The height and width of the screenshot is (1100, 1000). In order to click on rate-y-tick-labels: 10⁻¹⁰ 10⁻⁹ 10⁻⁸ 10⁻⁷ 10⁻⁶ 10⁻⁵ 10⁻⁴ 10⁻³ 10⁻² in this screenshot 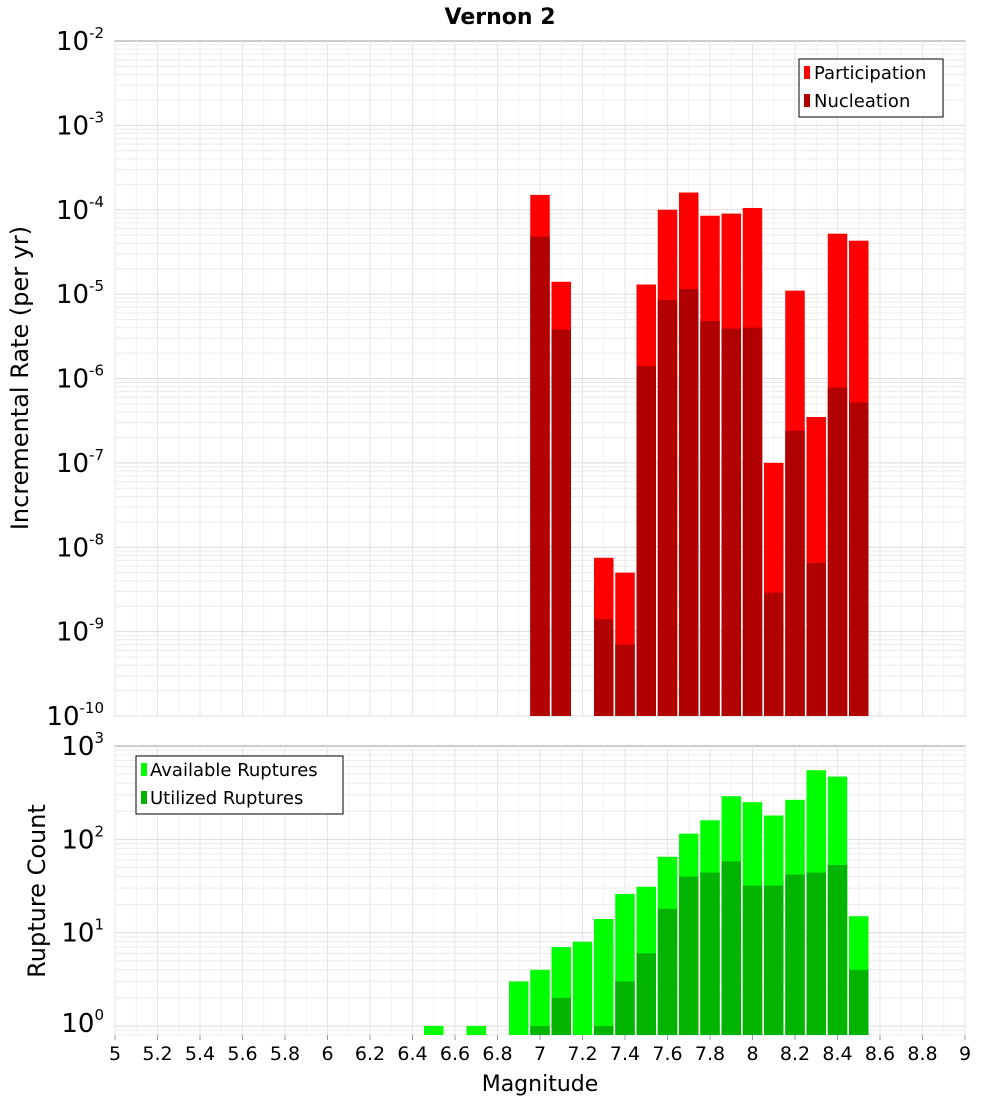, I will do `click(75, 378)`.